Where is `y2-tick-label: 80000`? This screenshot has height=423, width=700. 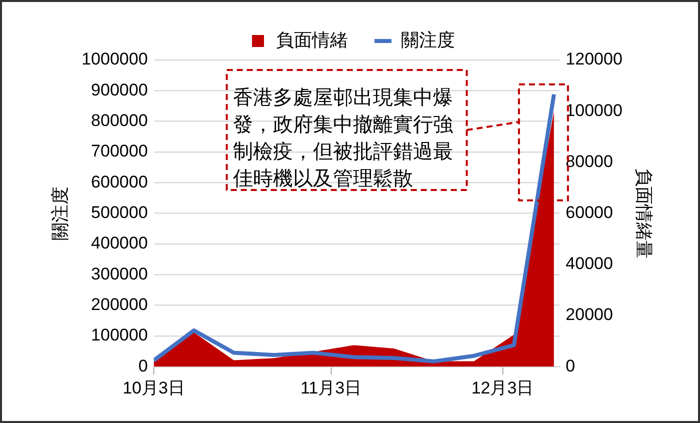 y2-tick-label: 80000 is located at coordinates (589, 161).